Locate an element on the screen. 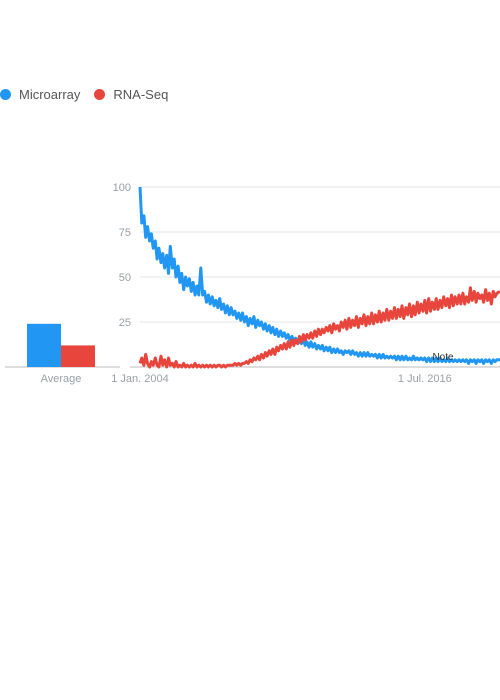 This screenshot has height=700, width=500. note-annotation: Note is located at coordinates (443, 357).